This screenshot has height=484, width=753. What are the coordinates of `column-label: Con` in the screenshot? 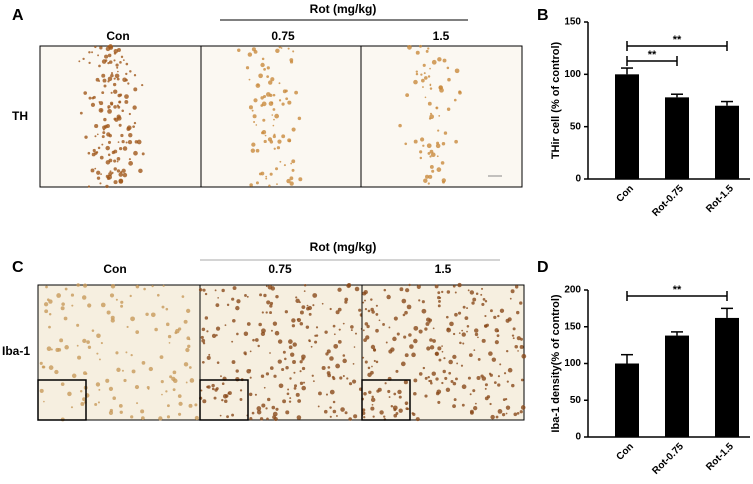 It's located at (117, 36).